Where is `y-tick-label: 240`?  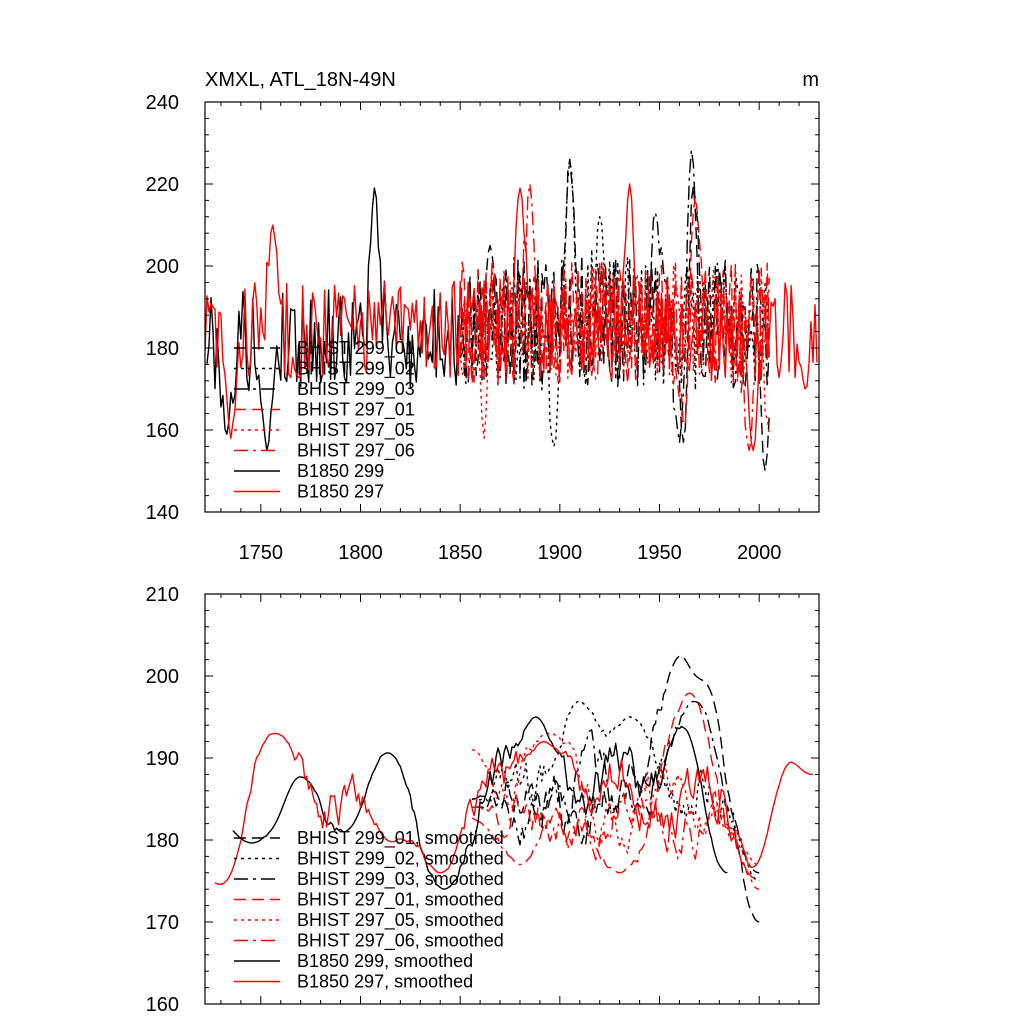
y-tick-label: 240 is located at coordinates (162, 103).